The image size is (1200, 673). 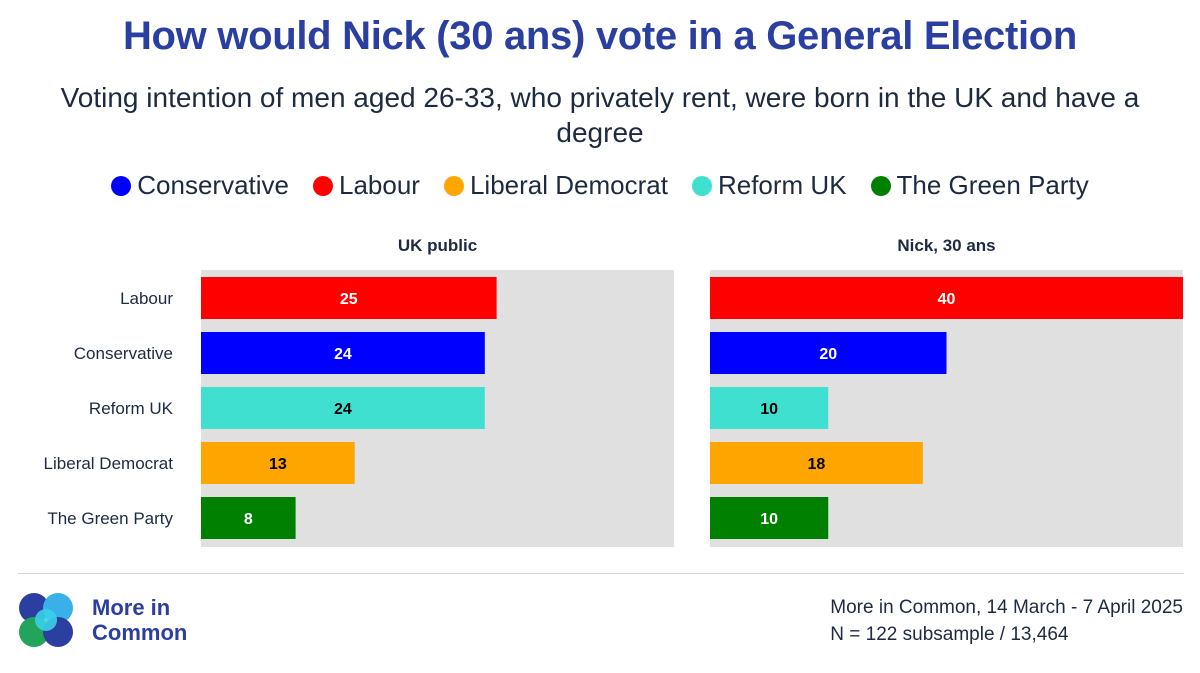 I want to click on bar-uk-public-the-green-party, so click(x=248, y=518).